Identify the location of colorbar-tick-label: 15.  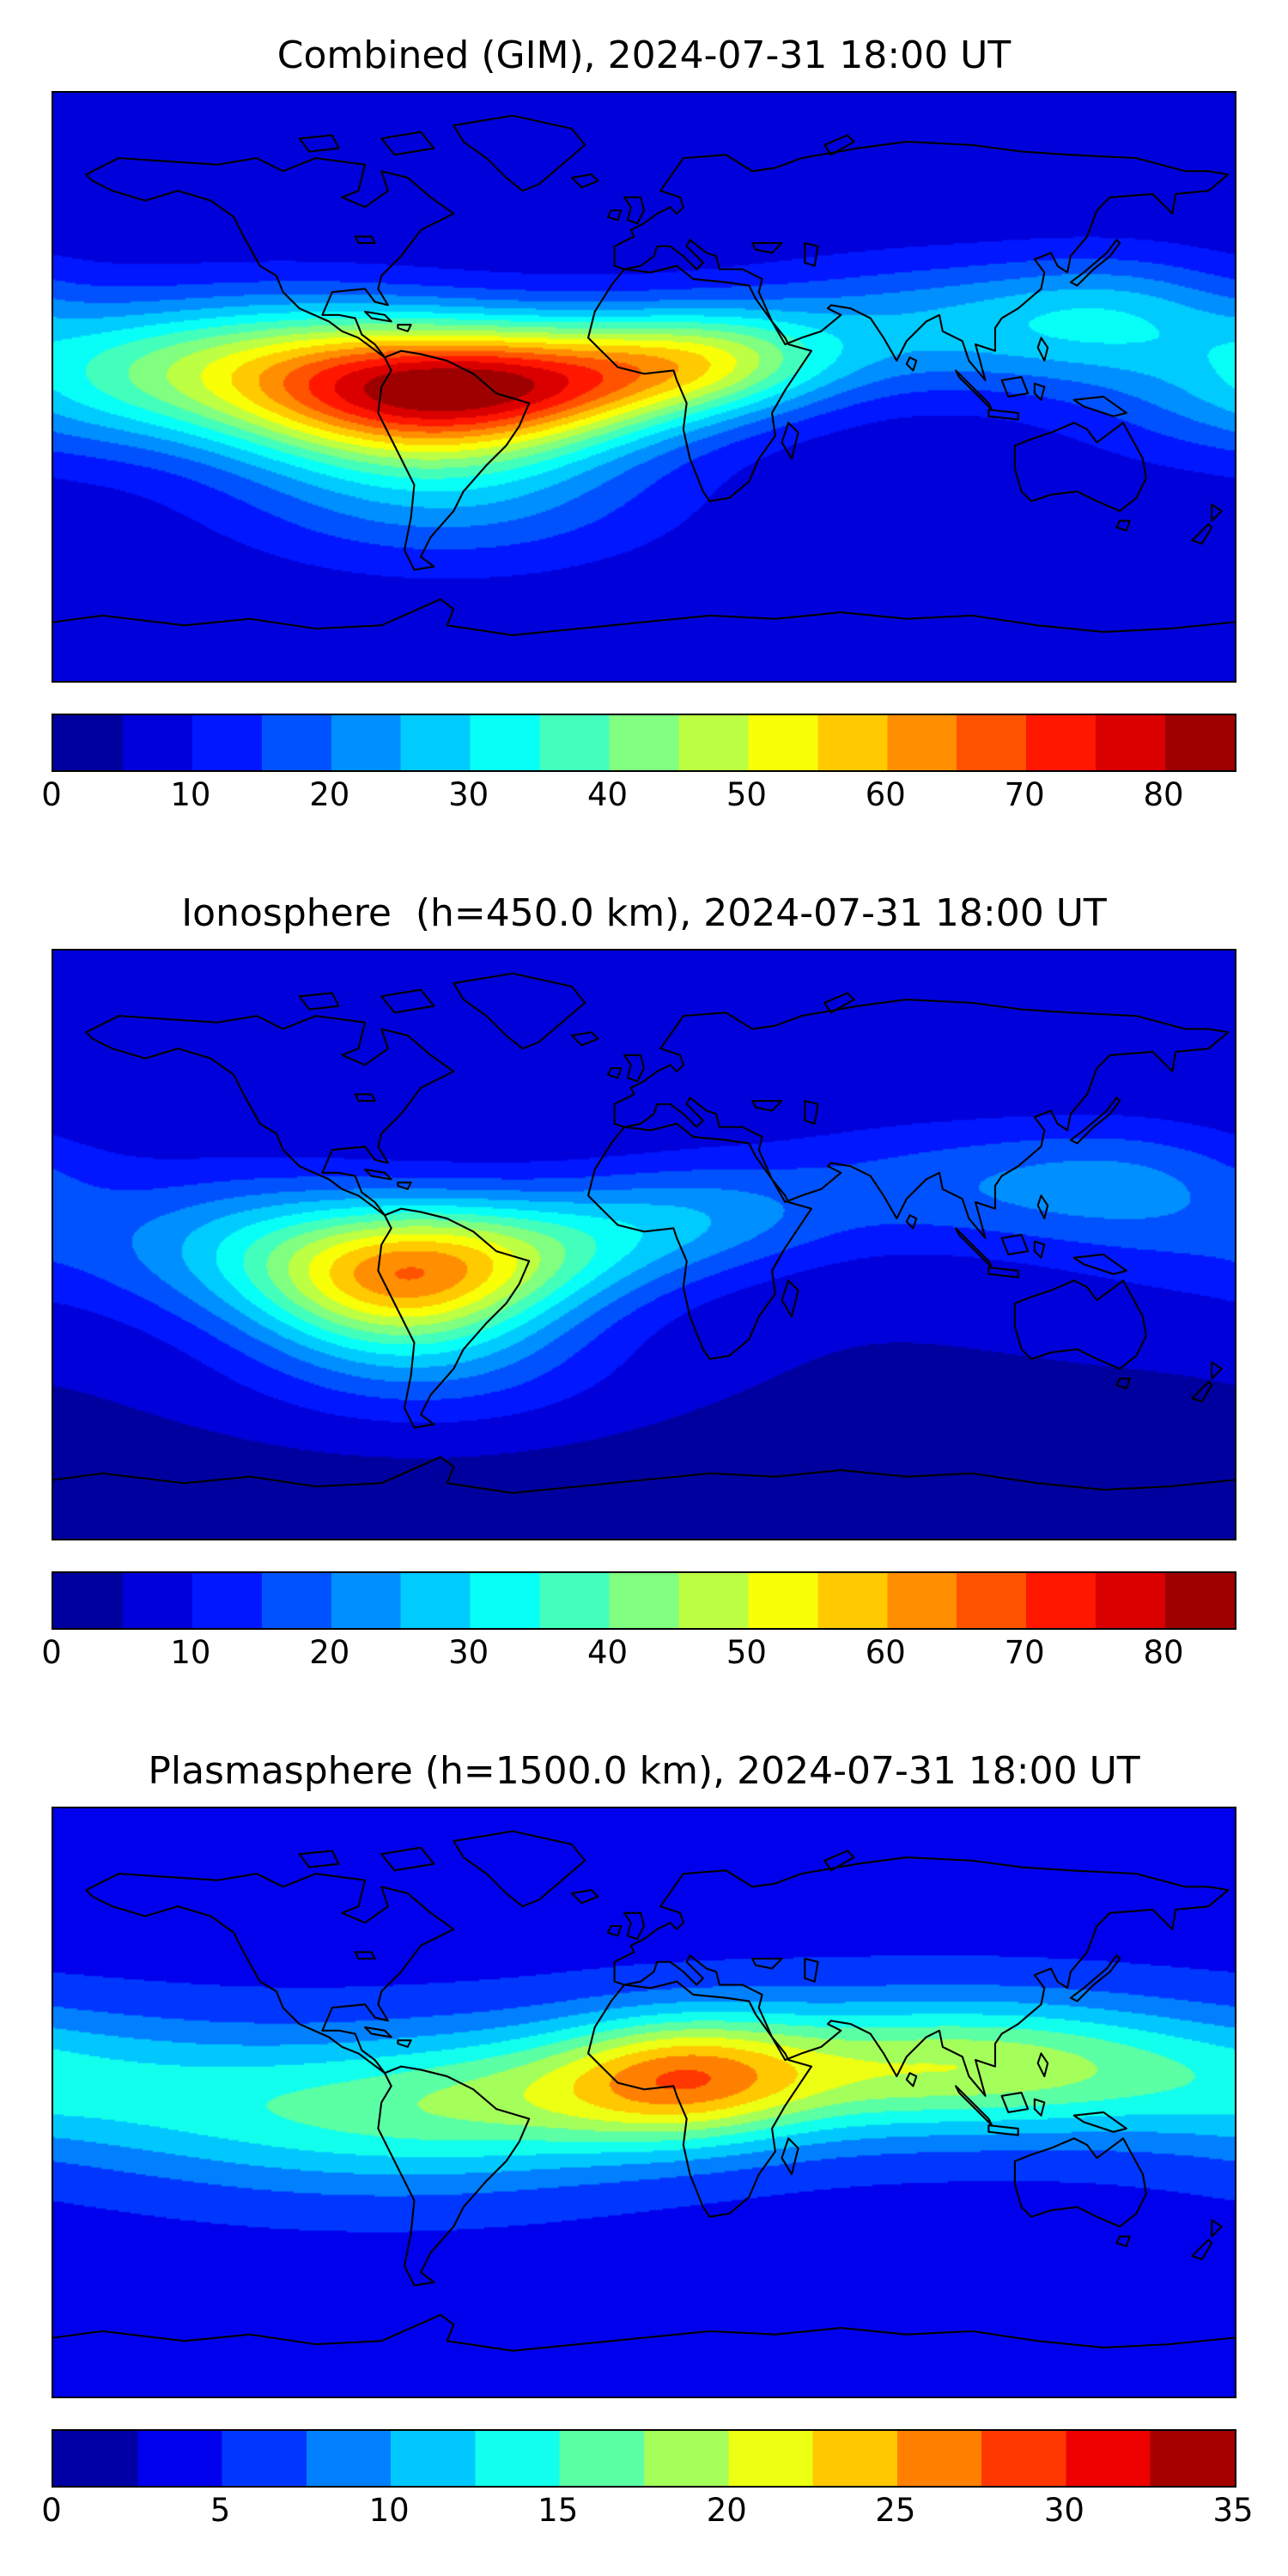
(558, 2510).